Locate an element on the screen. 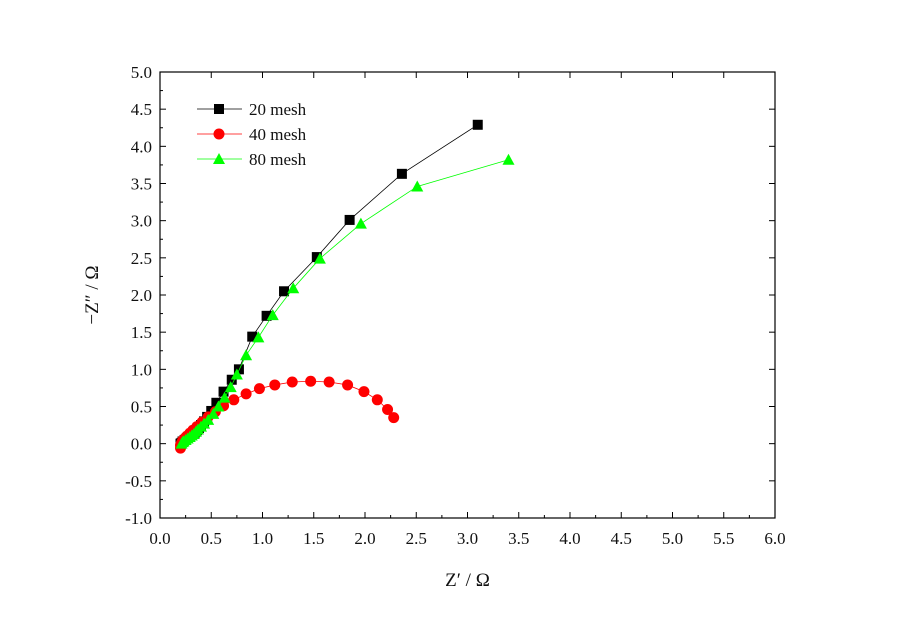  y-tick-label: 2.5 is located at coordinates (141, 258).